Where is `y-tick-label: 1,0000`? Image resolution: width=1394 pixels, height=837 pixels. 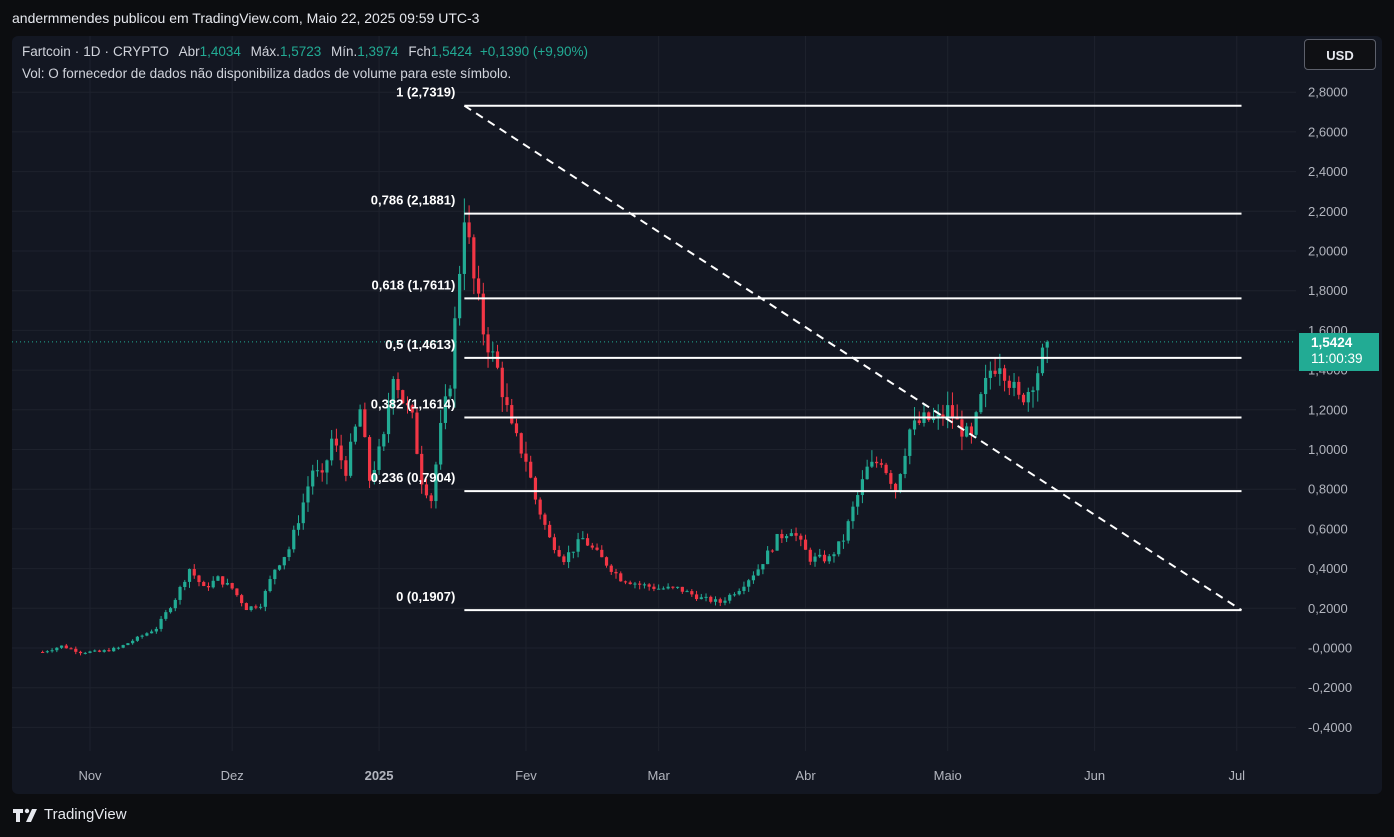
y-tick-label: 1,0000 is located at coordinates (1328, 449).